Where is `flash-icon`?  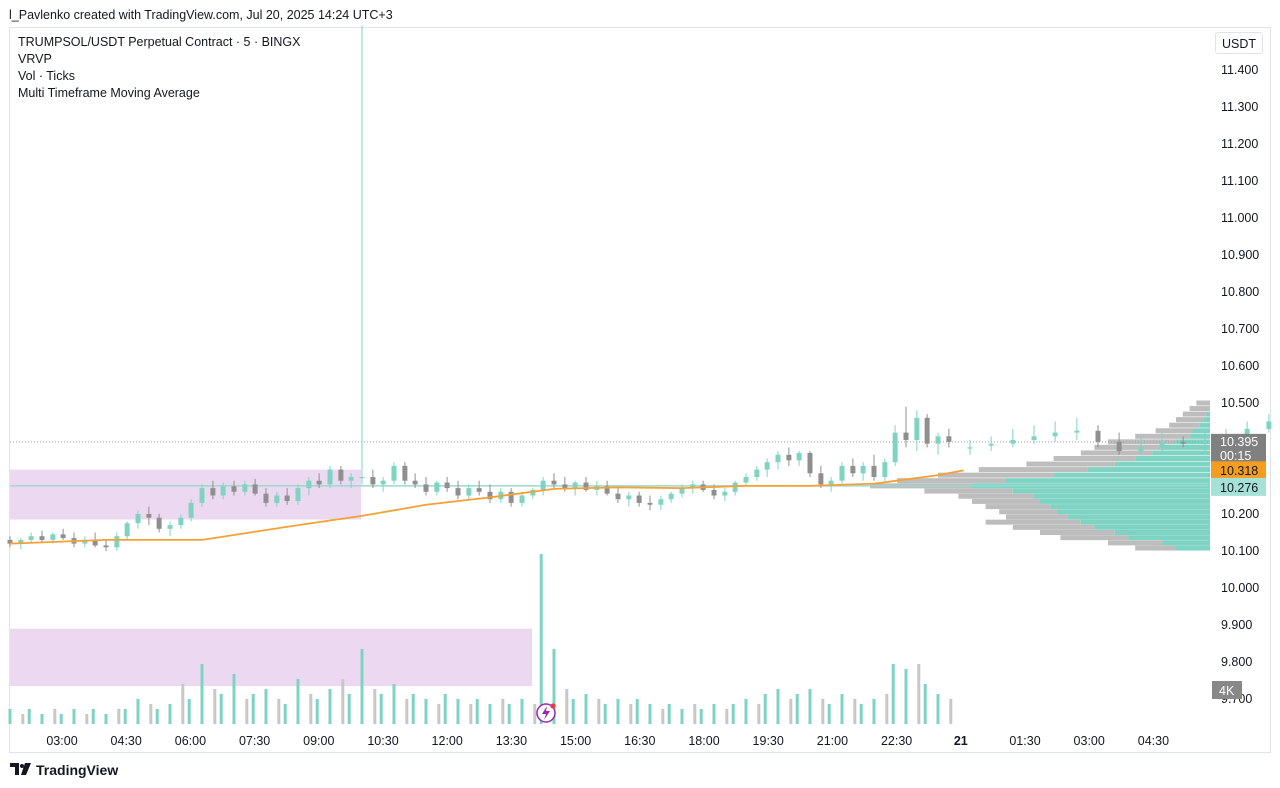
flash-icon is located at coordinates (546, 713).